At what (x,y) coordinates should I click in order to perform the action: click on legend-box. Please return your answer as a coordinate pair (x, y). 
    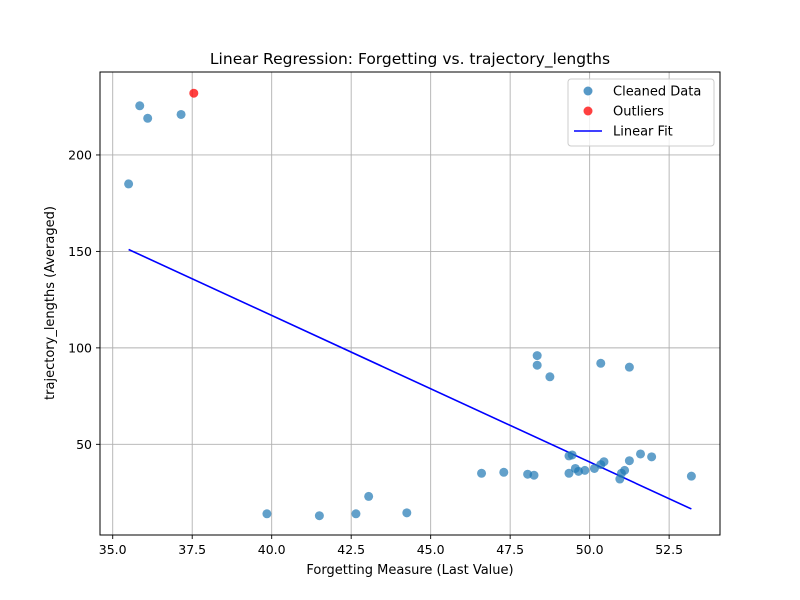
    Looking at the image, I should click on (641, 112).